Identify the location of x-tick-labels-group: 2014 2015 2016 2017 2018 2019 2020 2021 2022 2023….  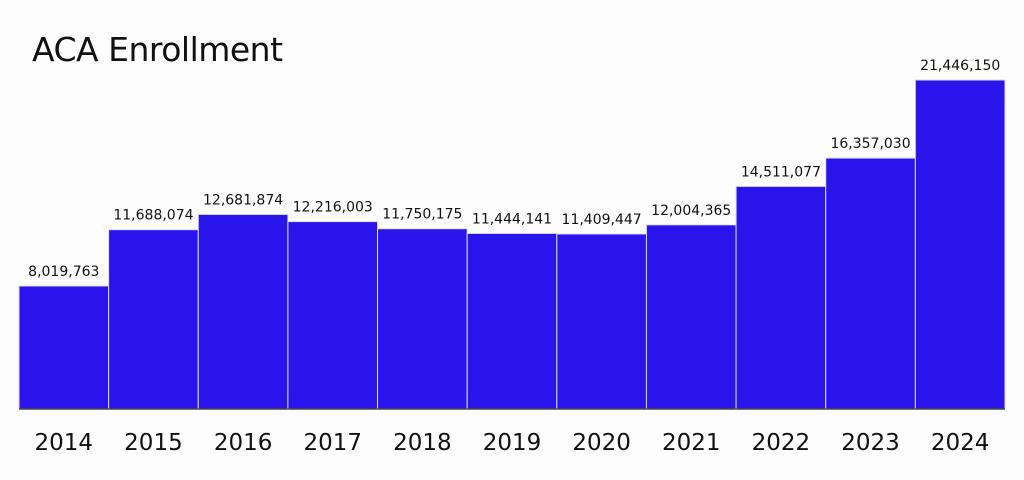
(512, 443).